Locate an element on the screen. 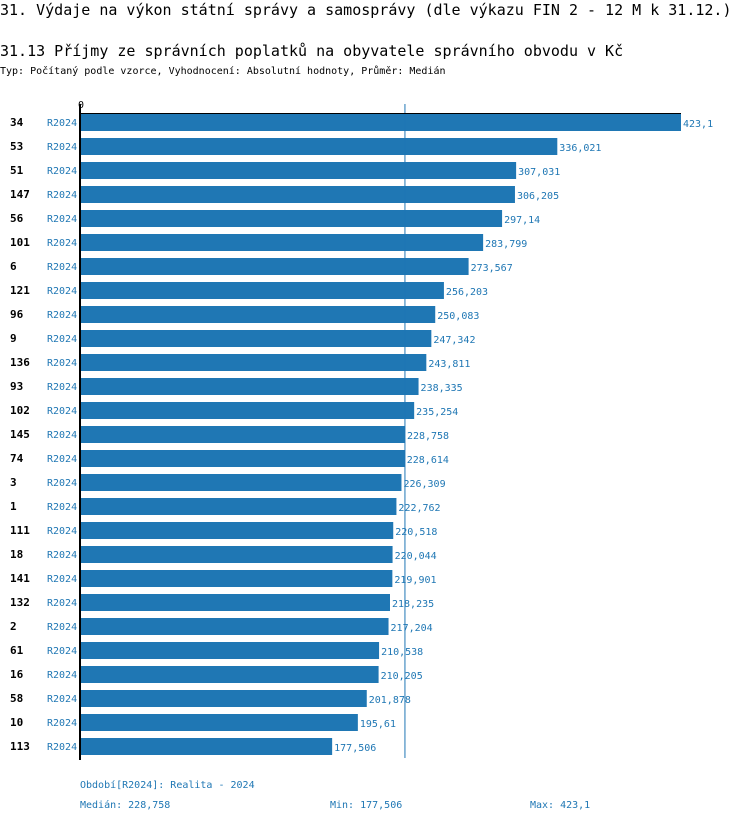 This screenshot has width=750, height=822. value-label: 210,205 is located at coordinates (402, 676).